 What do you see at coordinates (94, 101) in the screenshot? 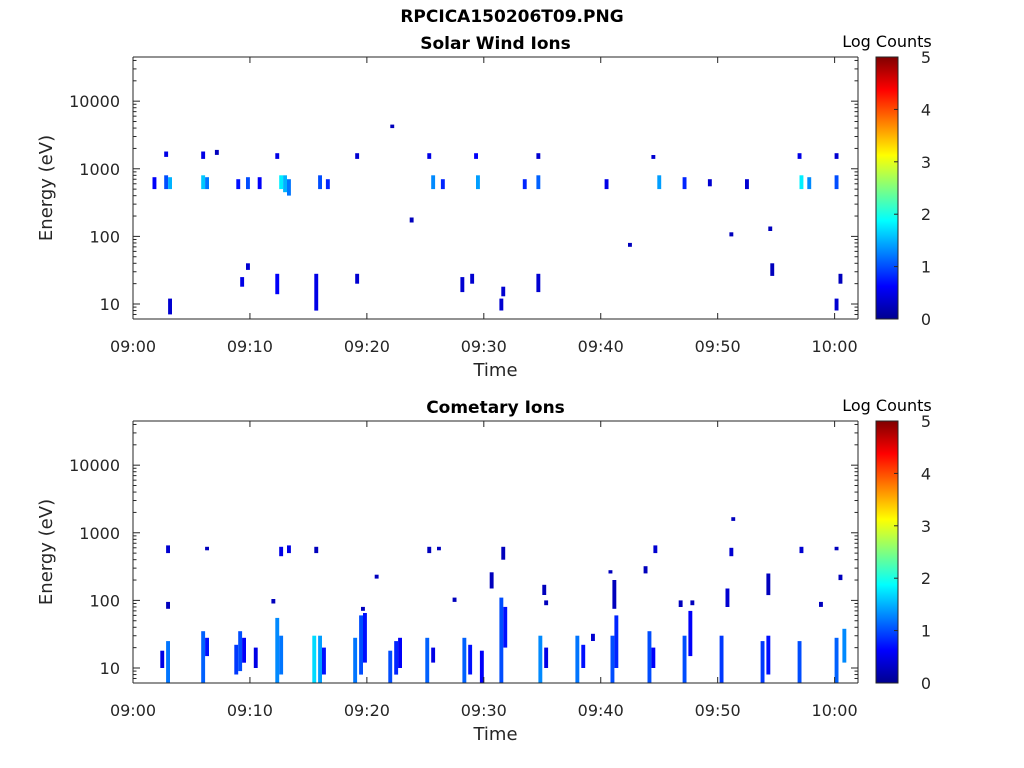
I see `y-tick-label: 10000` at bounding box center [94, 101].